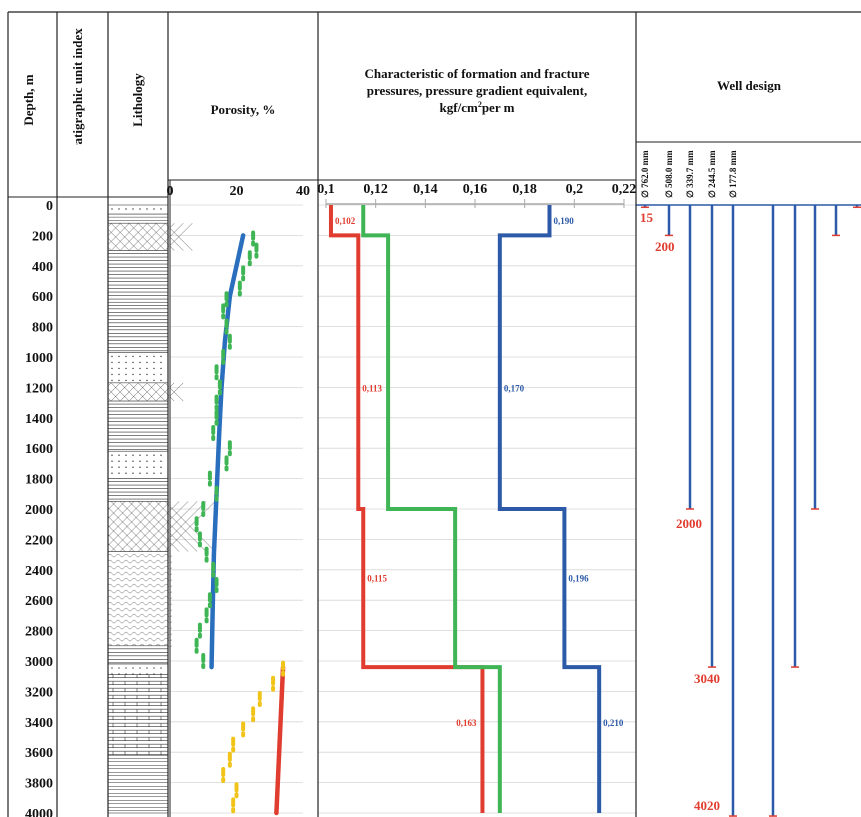  Describe the element at coordinates (303, 191) in the screenshot. I see `porosity-x-tick: 40` at that location.